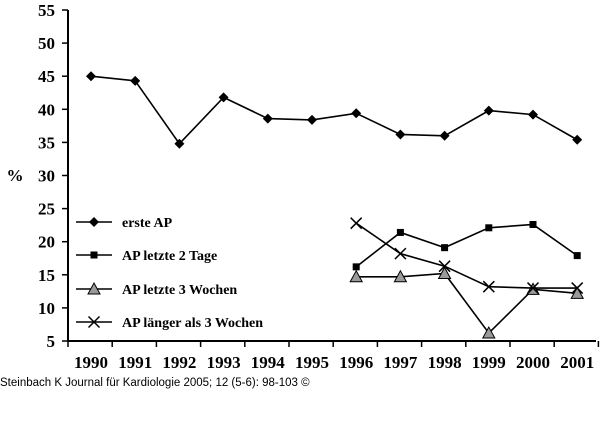 The image size is (600, 435). I want to click on y-tick-label: 30, so click(46, 176).